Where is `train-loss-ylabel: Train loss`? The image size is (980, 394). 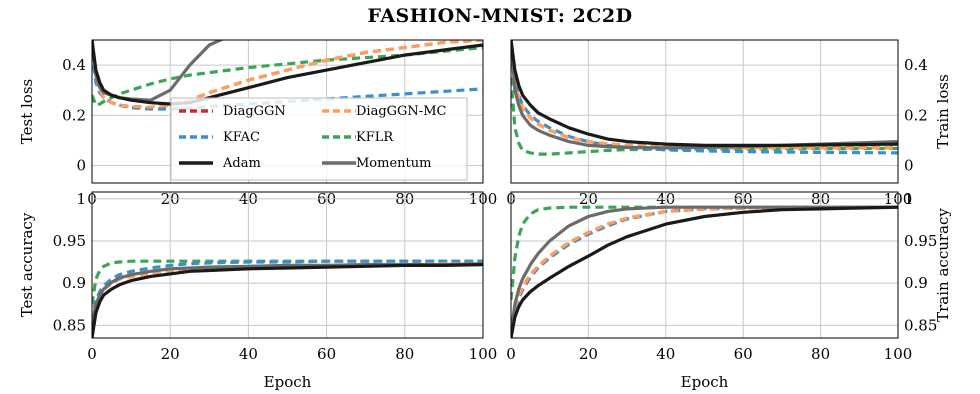 train-loss-ylabel: Train loss is located at coordinates (943, 111).